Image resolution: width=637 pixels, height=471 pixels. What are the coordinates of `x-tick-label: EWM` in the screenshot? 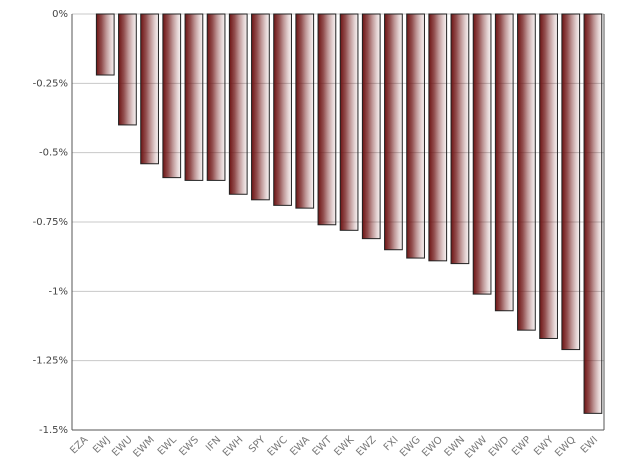 It's located at (143, 446).